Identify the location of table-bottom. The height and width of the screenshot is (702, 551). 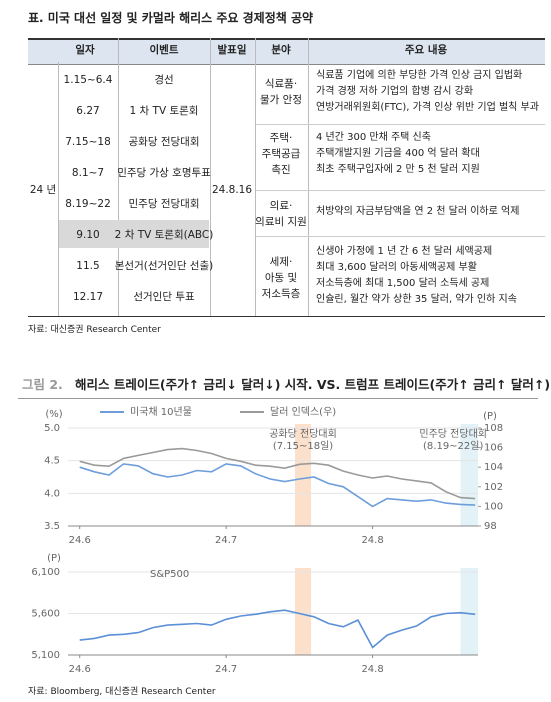
(286, 316).